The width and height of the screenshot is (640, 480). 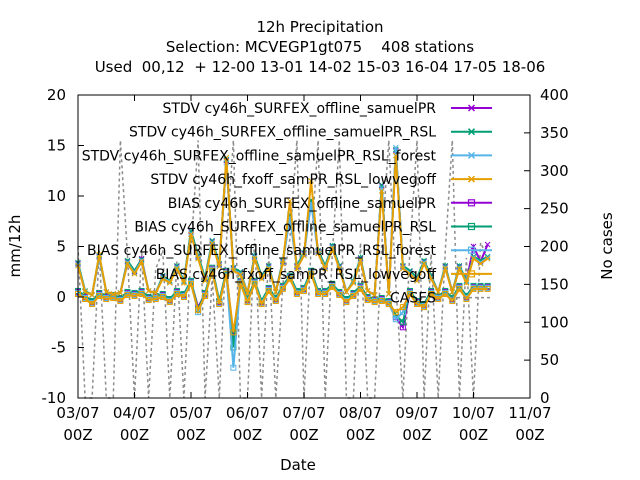 What do you see at coordinates (320, 47) in the screenshot?
I see `chart-subtitle-selection: Selection: MCVEGP1gt075 408 stations` at bounding box center [320, 47].